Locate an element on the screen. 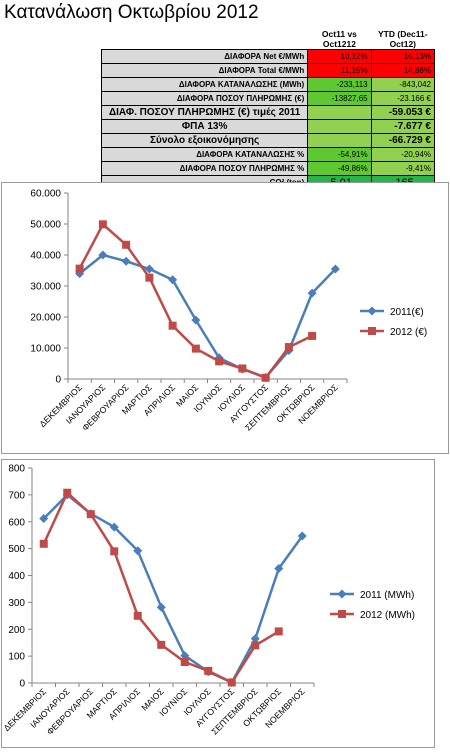  y-tick-label: 400 is located at coordinates (16, 576).